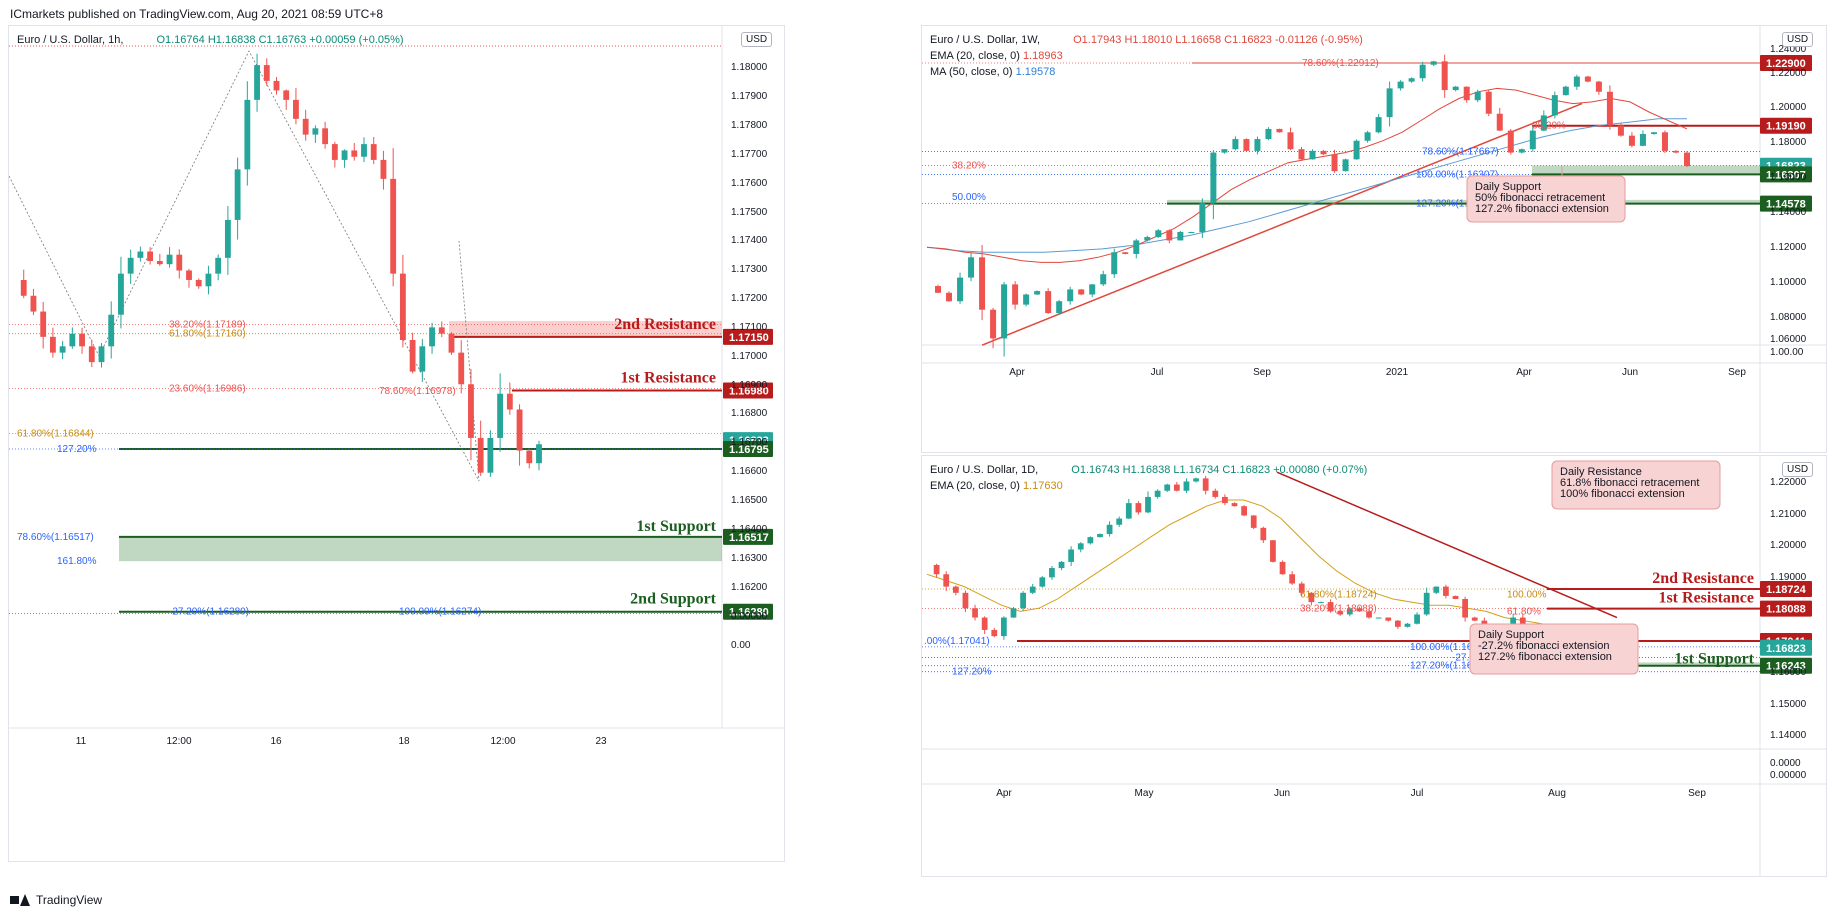  What do you see at coordinates (972, 672) in the screenshot?
I see `fib-label: 127.20%` at bounding box center [972, 672].